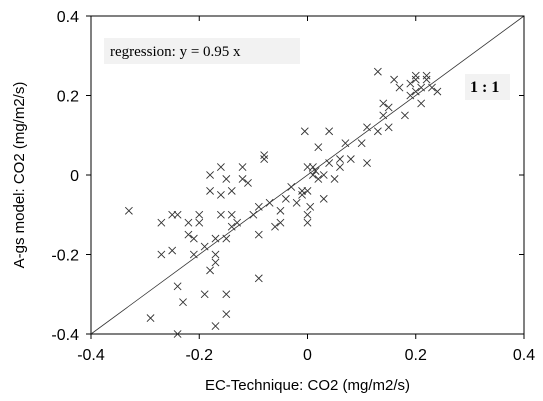 The width and height of the screenshot is (543, 401). Describe the element at coordinates (307, 385) in the screenshot. I see `x-axis-title: EC-Technique: CO2 (mg/m2/s)` at that location.